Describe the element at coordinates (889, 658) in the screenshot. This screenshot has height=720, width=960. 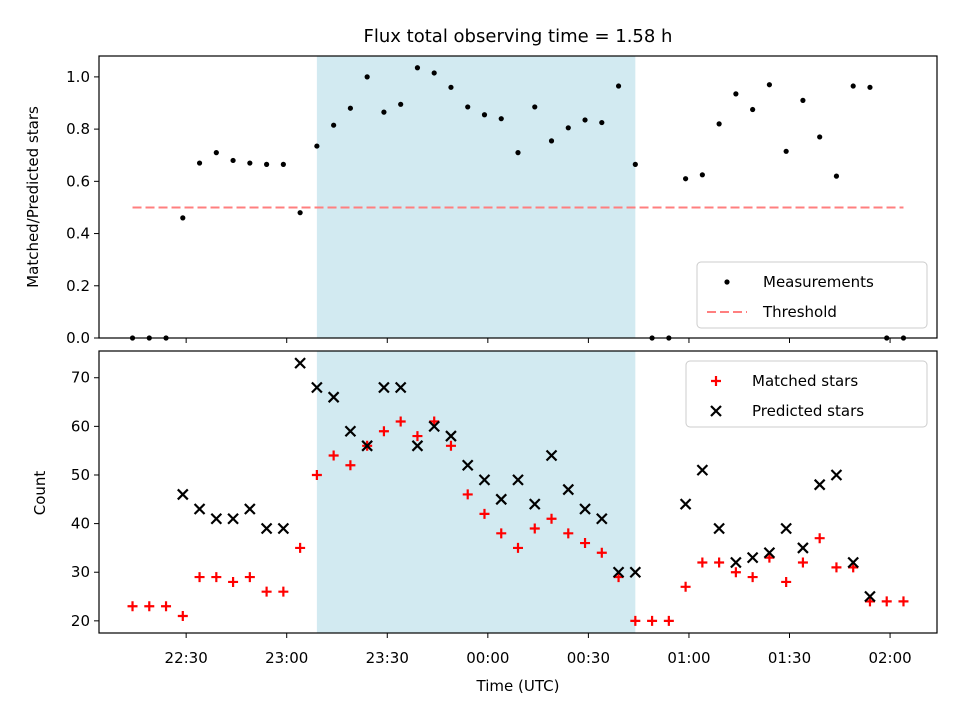
I see `x-tick-label: 02:00` at that location.